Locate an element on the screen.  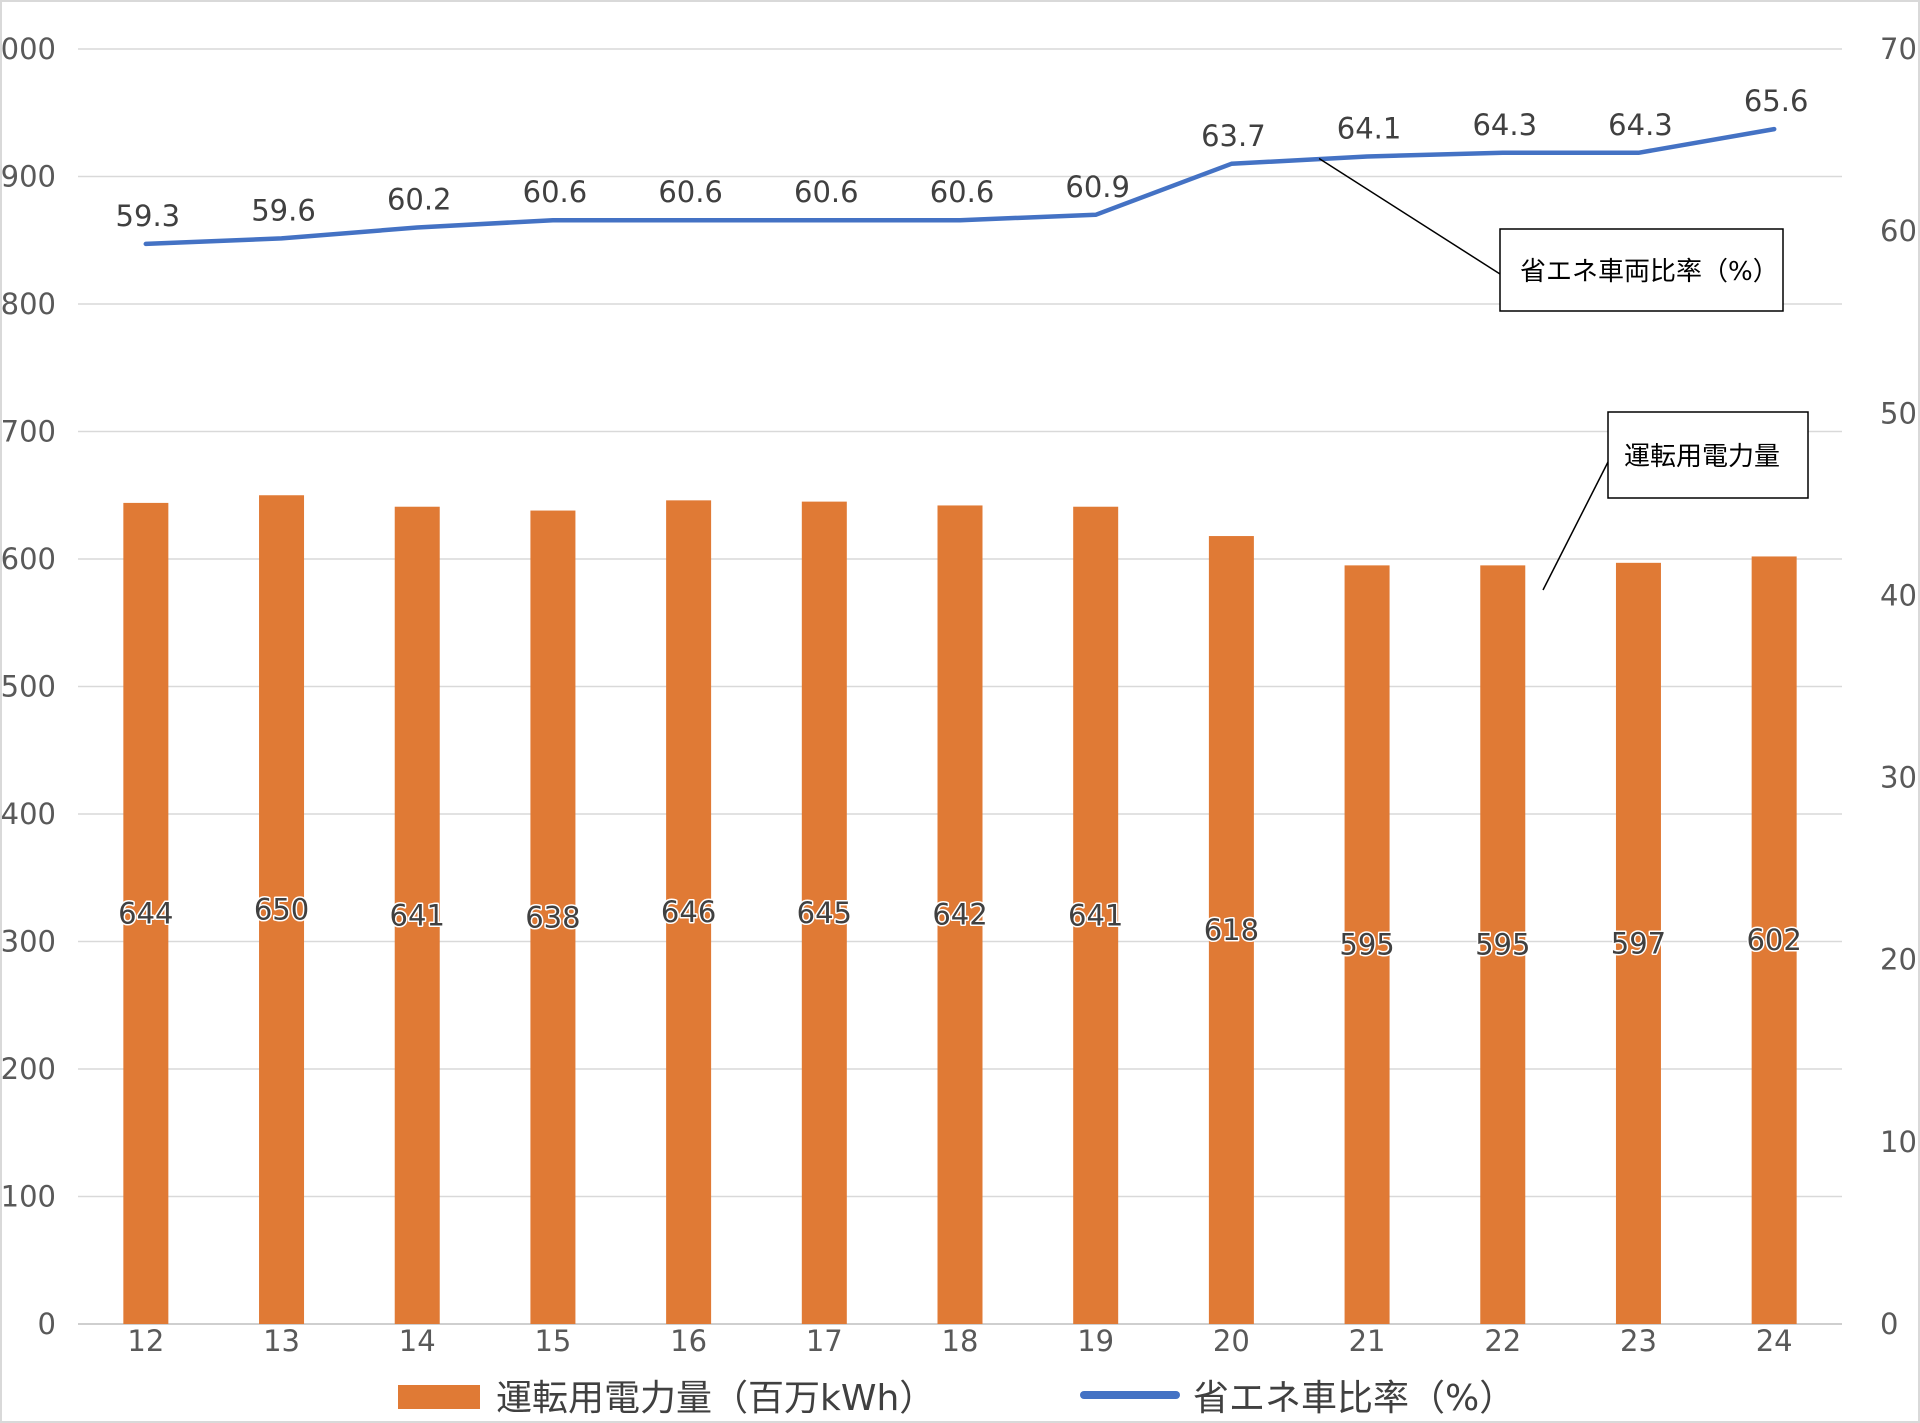
y-left-tick-label: 100 is located at coordinates (28, 1197).